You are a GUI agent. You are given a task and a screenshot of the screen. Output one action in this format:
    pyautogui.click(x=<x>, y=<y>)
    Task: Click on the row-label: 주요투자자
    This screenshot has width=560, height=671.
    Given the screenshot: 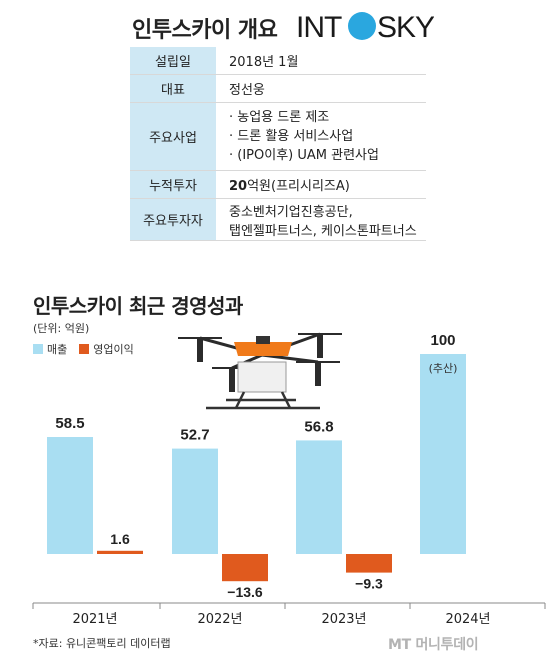 What is the action you would take?
    pyautogui.click(x=173, y=219)
    